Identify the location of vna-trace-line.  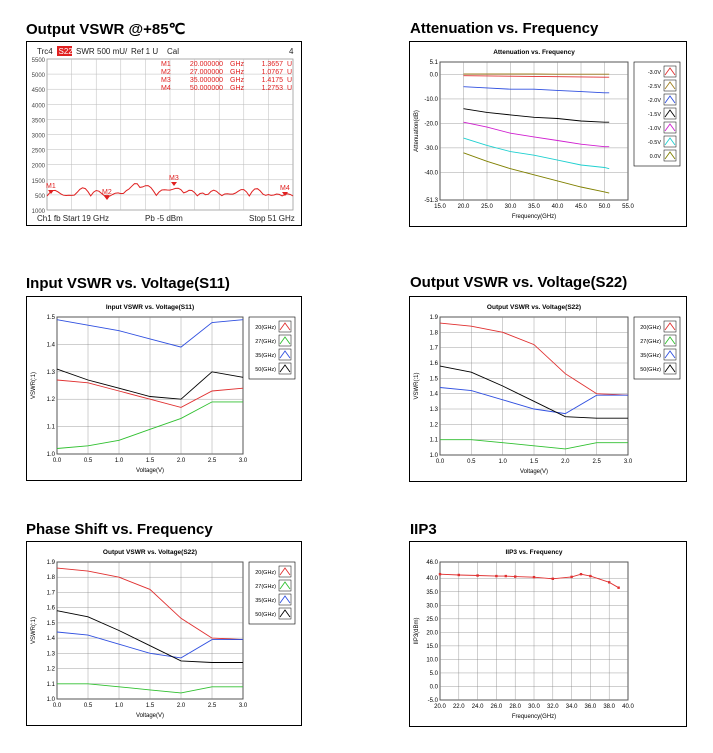
(170, 190).